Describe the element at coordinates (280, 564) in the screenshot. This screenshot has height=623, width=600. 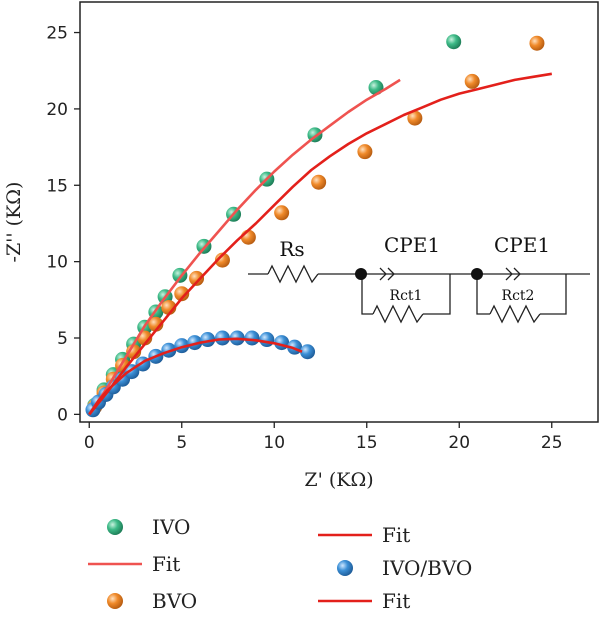
I see `legend: IVO Fit BVO Fit IVO/BVO Fit` at that location.